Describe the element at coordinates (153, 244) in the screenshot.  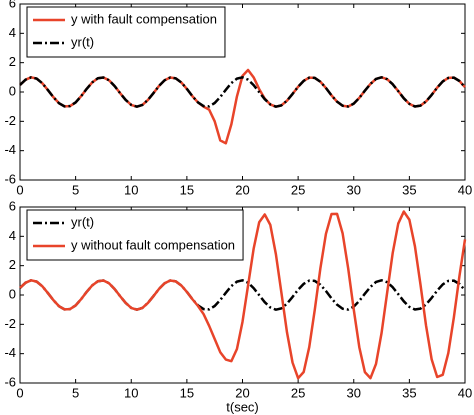
I see `legend-label: y without fault compensation` at that location.